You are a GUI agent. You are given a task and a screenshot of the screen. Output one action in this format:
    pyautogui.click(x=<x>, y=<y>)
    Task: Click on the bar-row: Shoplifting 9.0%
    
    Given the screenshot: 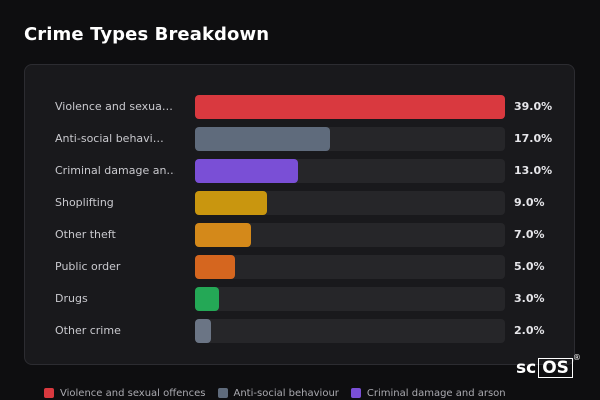 What is the action you would take?
    pyautogui.click(x=299, y=203)
    